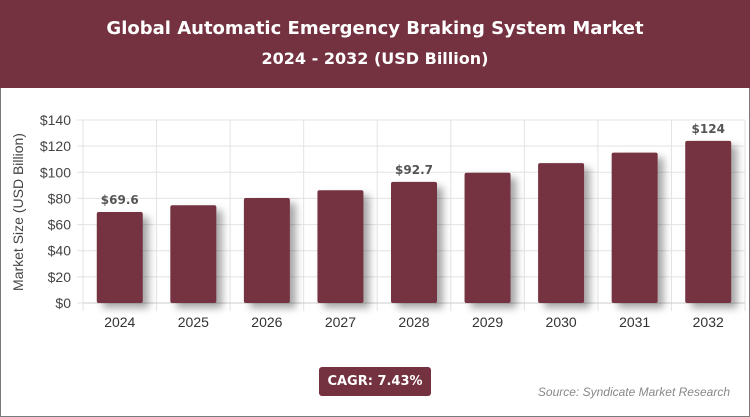 This screenshot has width=750, height=417. Describe the element at coordinates (414, 170) in the screenshot. I see `data-label: $92.7` at that location.